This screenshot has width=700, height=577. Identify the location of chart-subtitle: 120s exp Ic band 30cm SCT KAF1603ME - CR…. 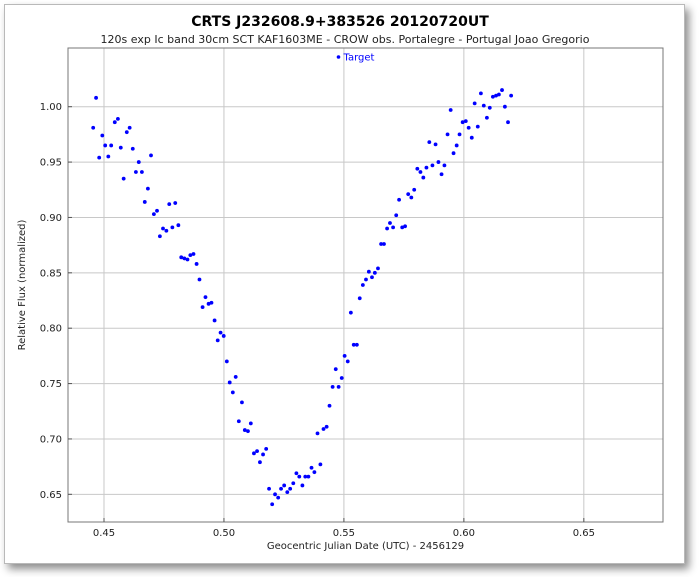
(345, 39).